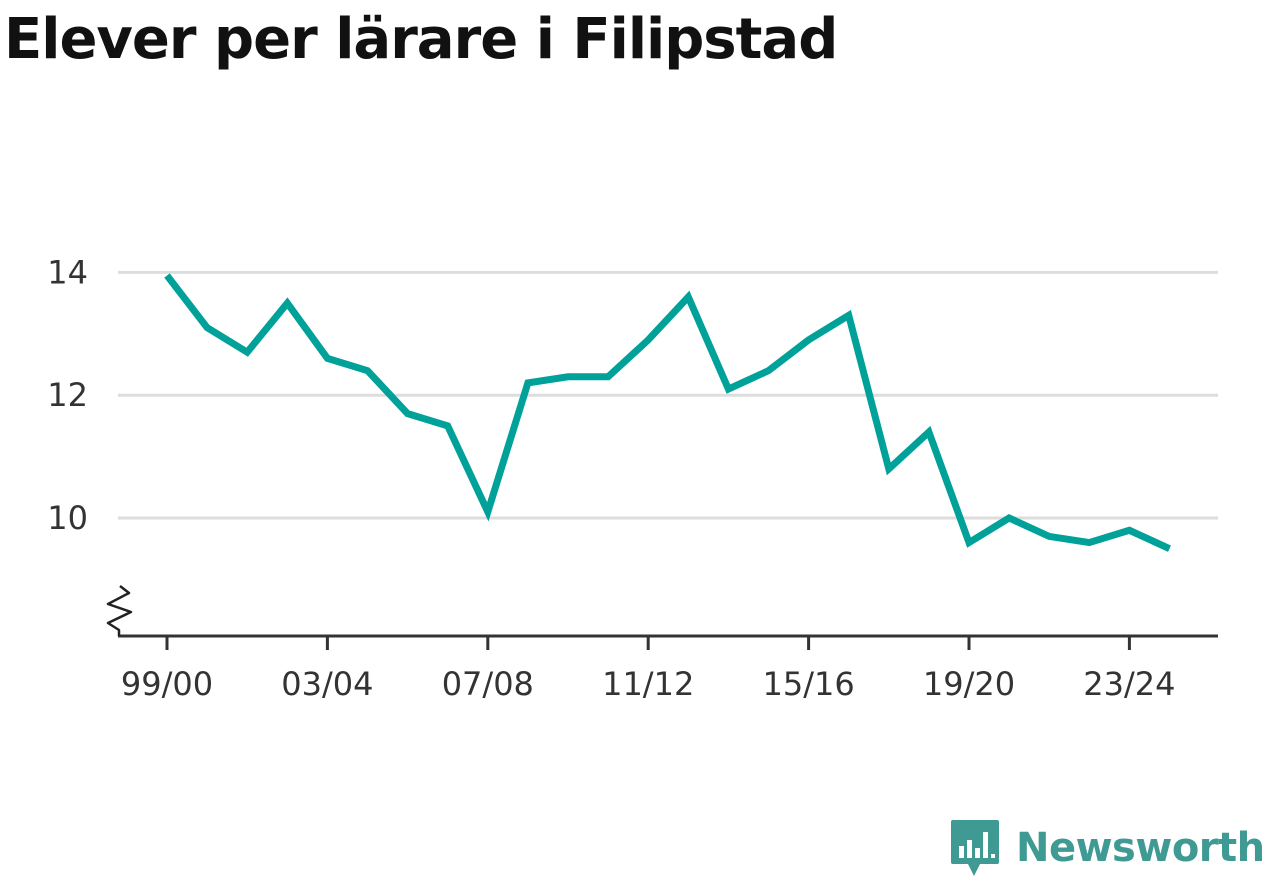  What do you see at coordinates (969, 684) in the screenshot?
I see `x-tick-label: 19/20` at bounding box center [969, 684].